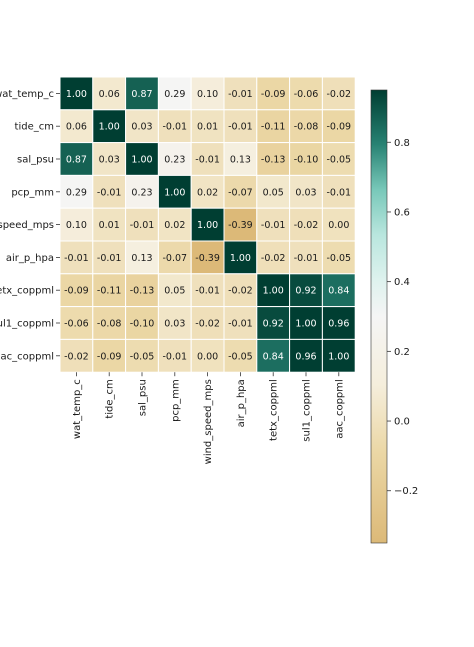 This screenshot has height=647, width=474. Describe the element at coordinates (240, 192) in the screenshot. I see `cell-value-label: -0.07` at that location.